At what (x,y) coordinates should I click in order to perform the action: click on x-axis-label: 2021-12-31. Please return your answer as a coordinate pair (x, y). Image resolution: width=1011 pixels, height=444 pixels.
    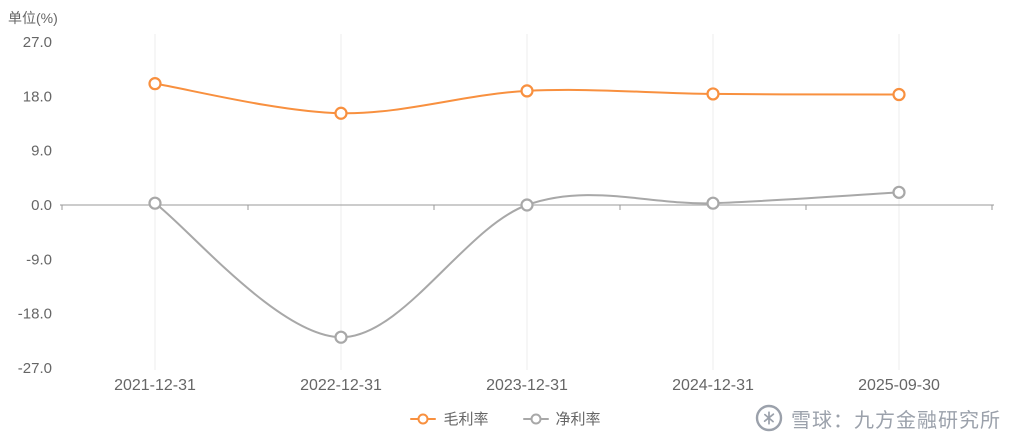
    Looking at the image, I should click on (155, 385).